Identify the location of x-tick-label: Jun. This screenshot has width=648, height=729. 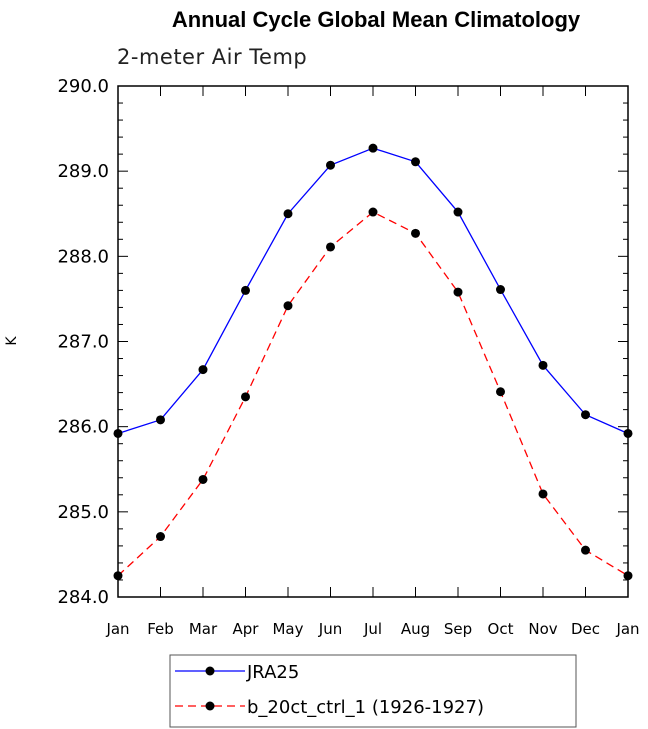
(330, 629).